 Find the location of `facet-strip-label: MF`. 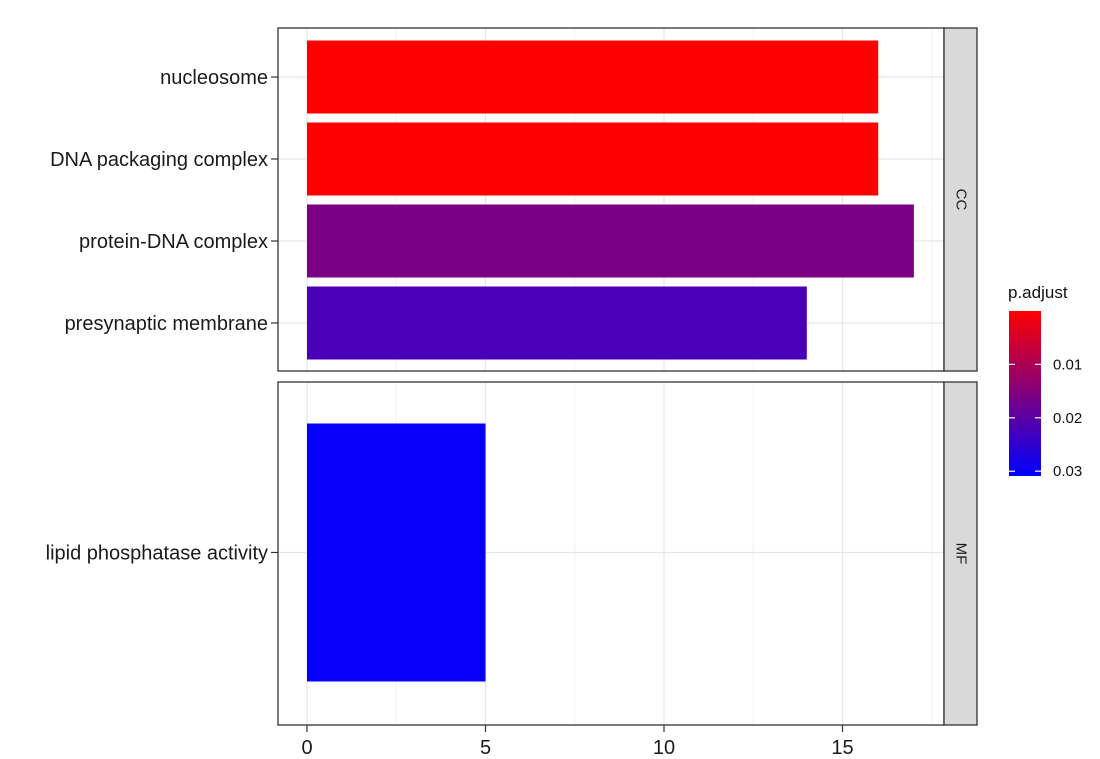

facet-strip-label: MF is located at coordinates (961, 554).